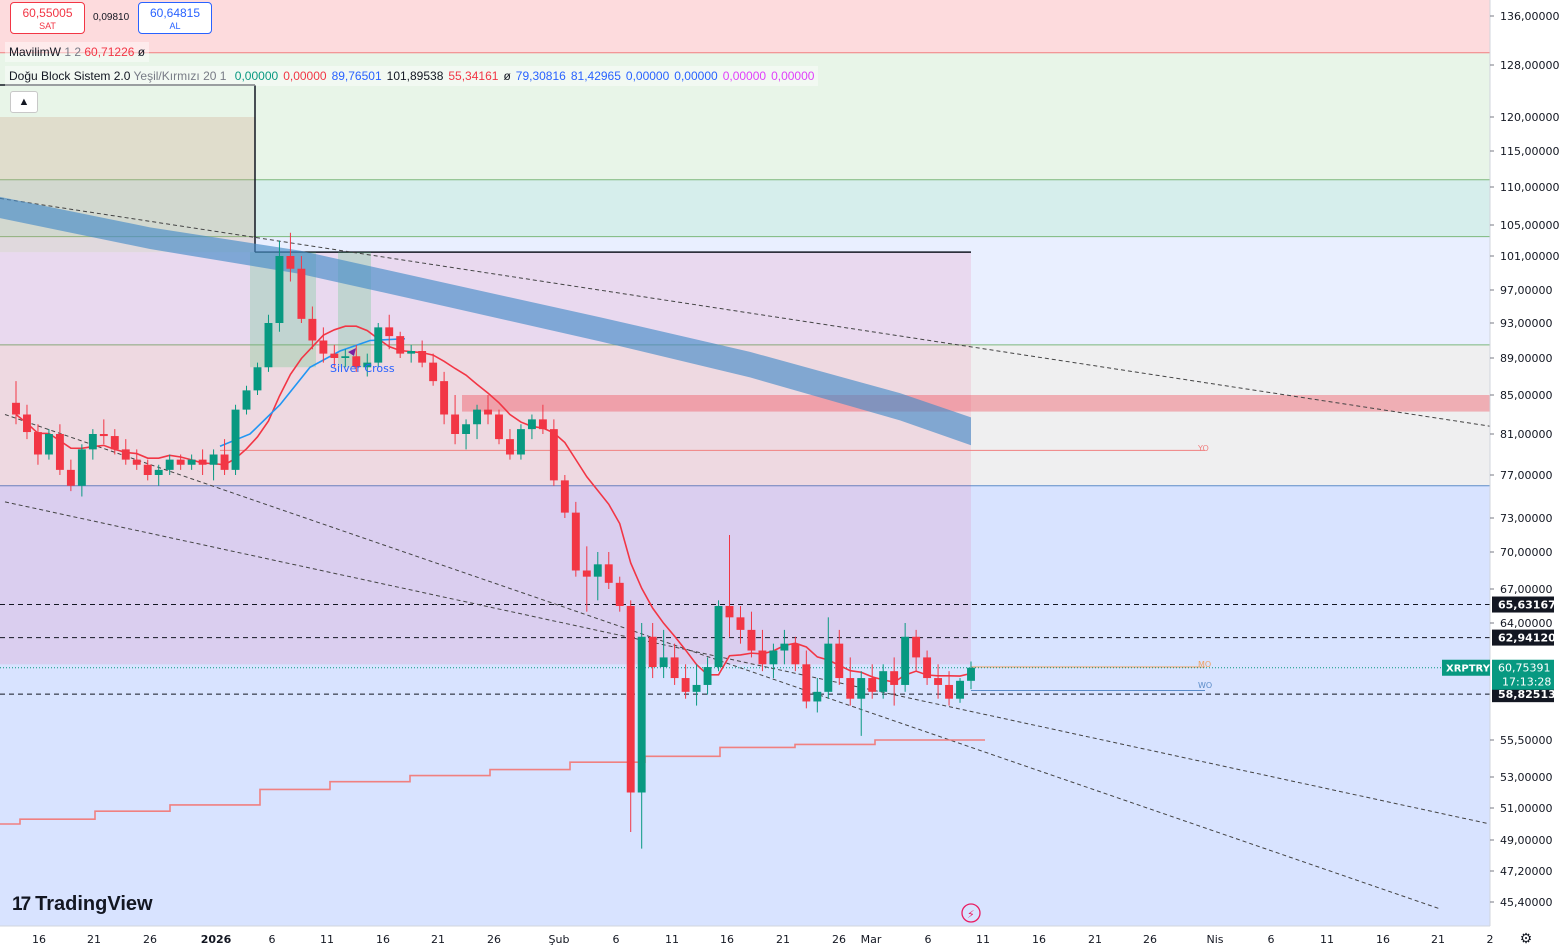 This screenshot has height=950, width=1565. Describe the element at coordinates (1526, 290) in the screenshot. I see `y-tick-label: 97,00000` at that location.